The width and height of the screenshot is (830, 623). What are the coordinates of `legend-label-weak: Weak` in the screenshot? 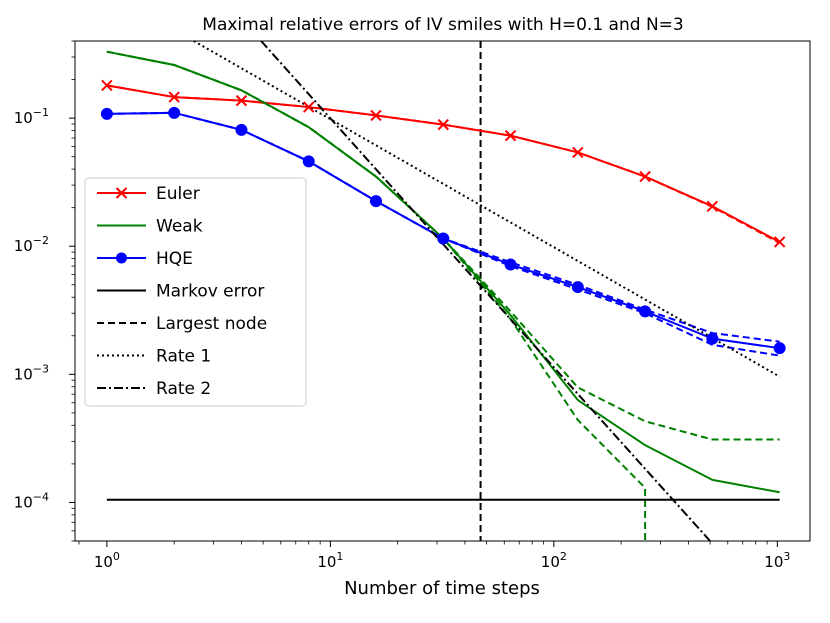 It's located at (179, 227).